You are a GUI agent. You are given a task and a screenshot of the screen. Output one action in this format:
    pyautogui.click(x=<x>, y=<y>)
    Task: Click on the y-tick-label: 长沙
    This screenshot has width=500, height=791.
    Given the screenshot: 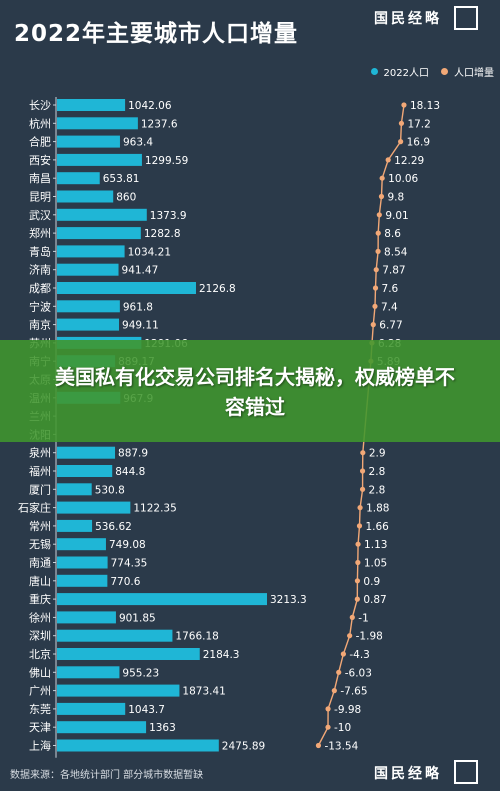 What is the action you would take?
    pyautogui.click(x=40, y=105)
    